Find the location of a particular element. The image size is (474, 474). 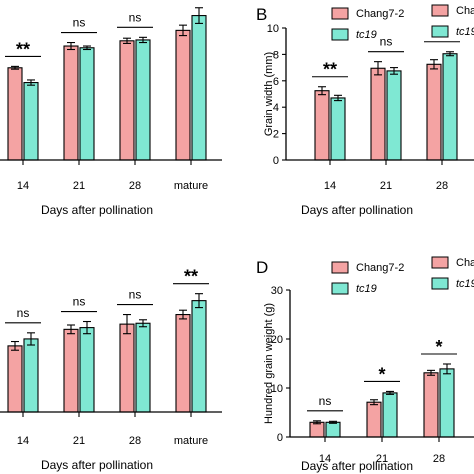

panel-label: B is located at coordinates (261, 14).